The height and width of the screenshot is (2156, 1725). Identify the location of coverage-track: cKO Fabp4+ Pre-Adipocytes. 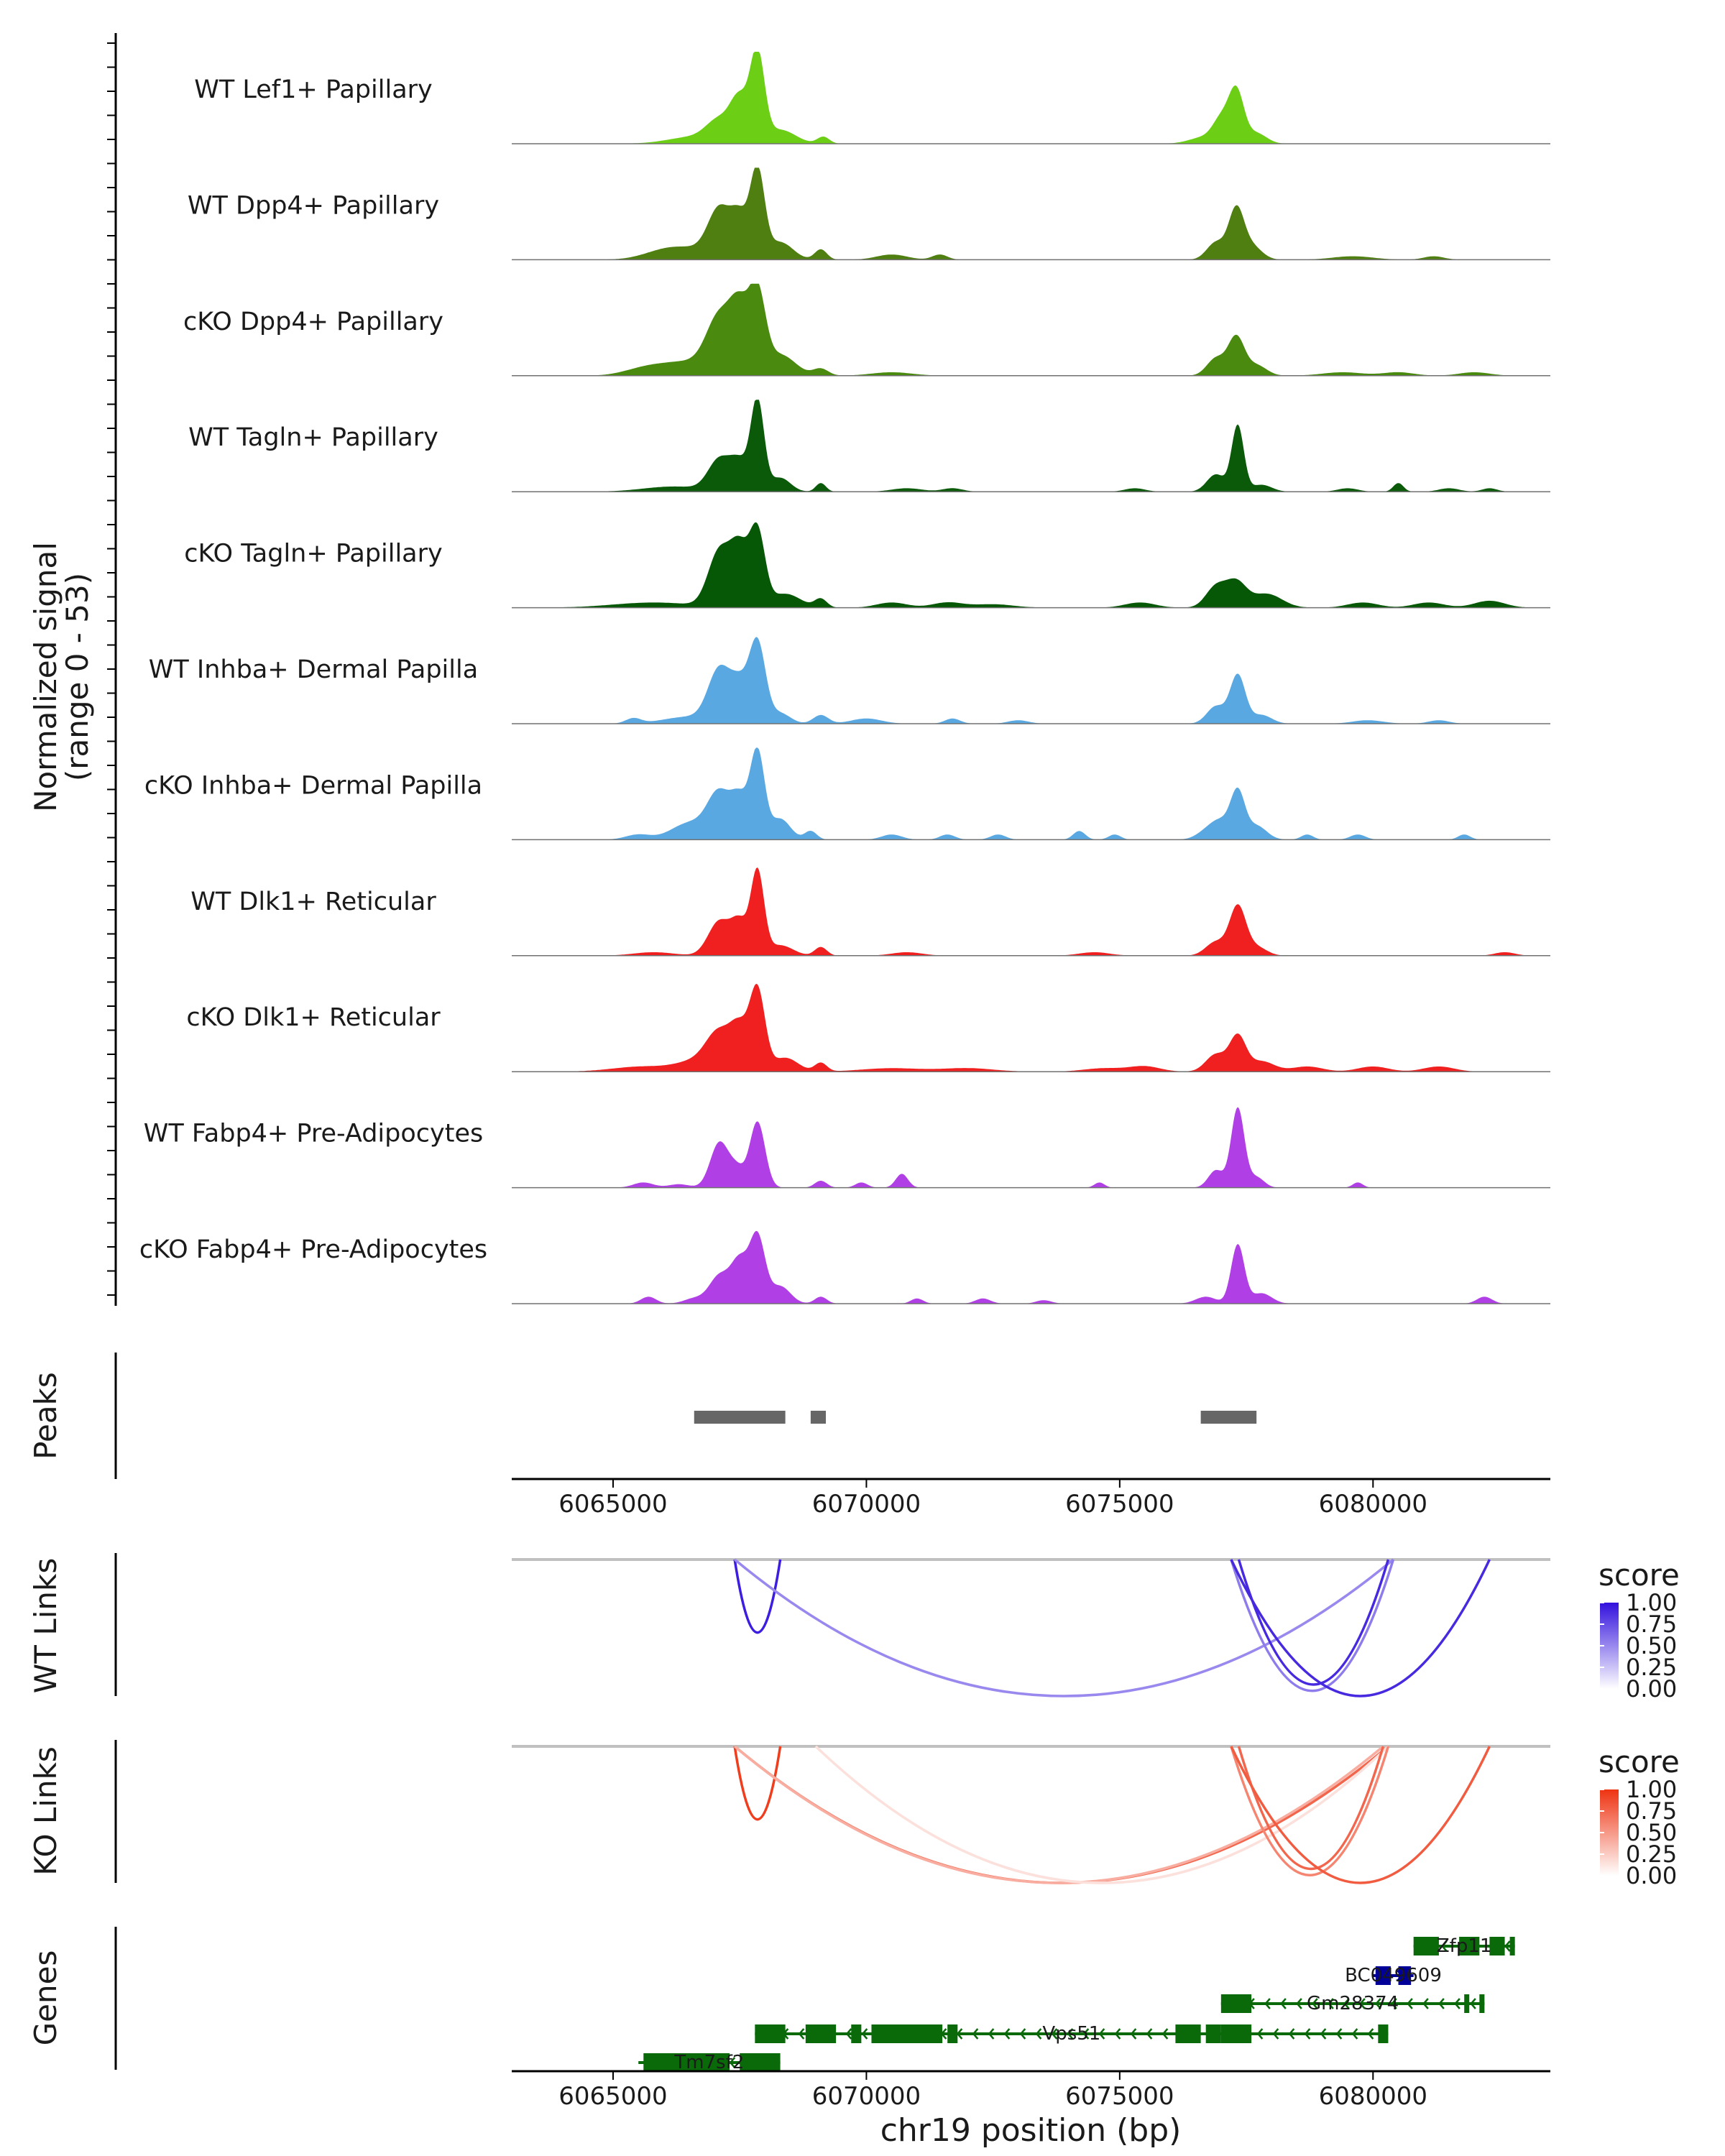
(844, 1267).